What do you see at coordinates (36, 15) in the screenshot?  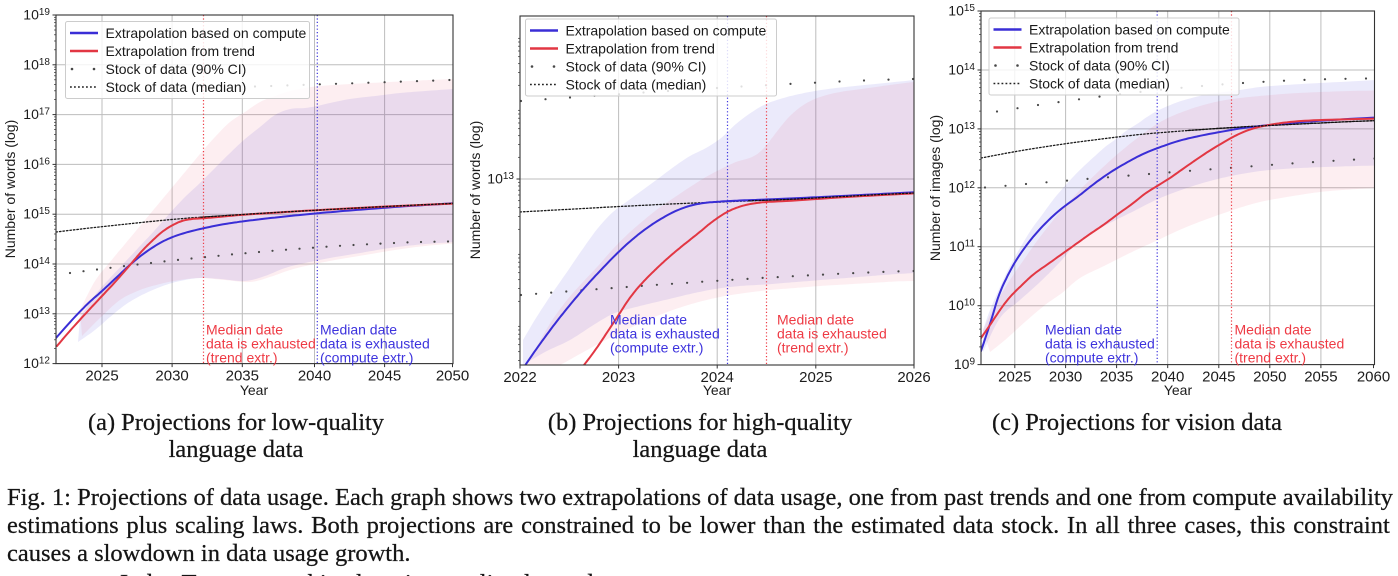 I see `svg-text: 1019` at bounding box center [36, 15].